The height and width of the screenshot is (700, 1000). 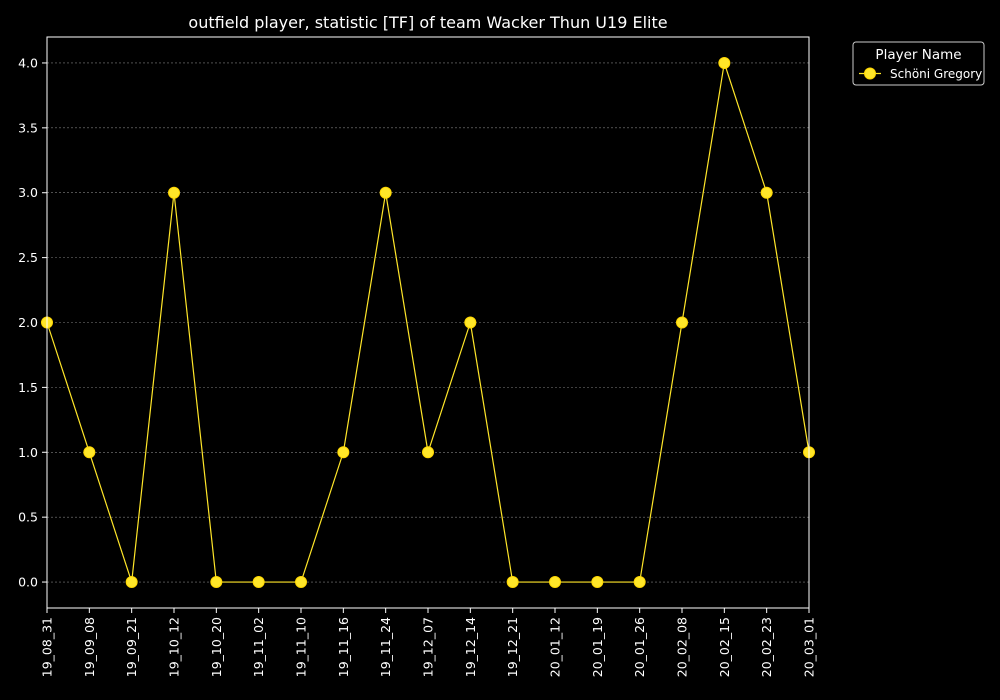 I want to click on y-tick-label: 1.5, so click(x=28, y=387).